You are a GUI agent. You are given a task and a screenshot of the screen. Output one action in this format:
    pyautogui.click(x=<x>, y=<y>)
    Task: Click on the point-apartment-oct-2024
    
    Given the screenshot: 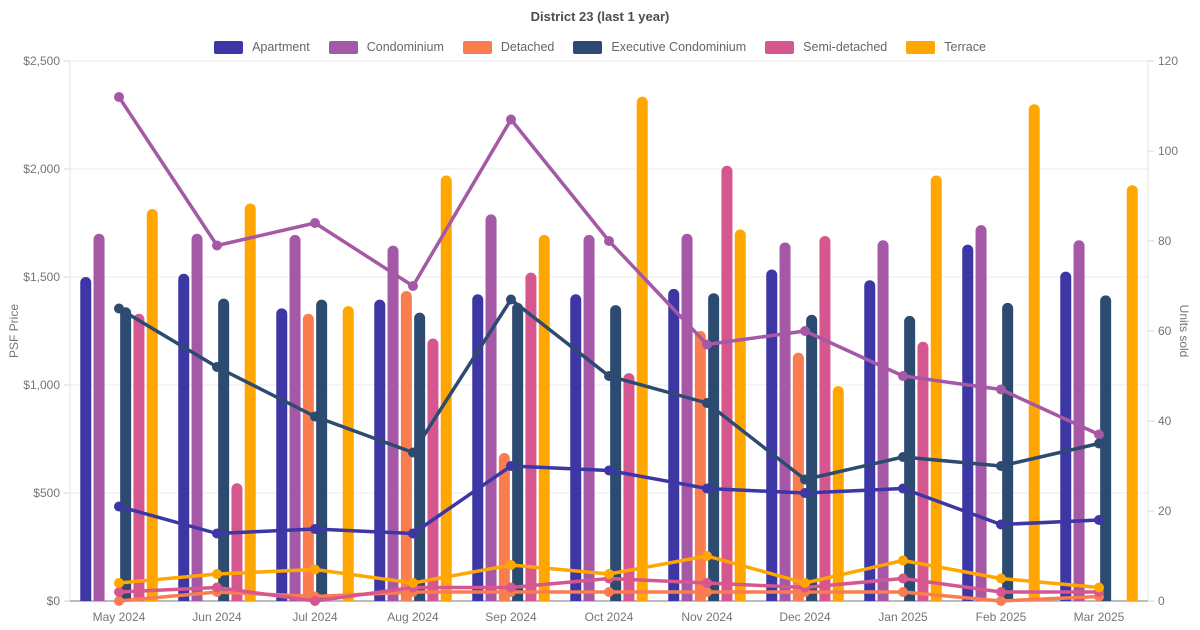 What is the action you would take?
    pyautogui.click(x=609, y=470)
    